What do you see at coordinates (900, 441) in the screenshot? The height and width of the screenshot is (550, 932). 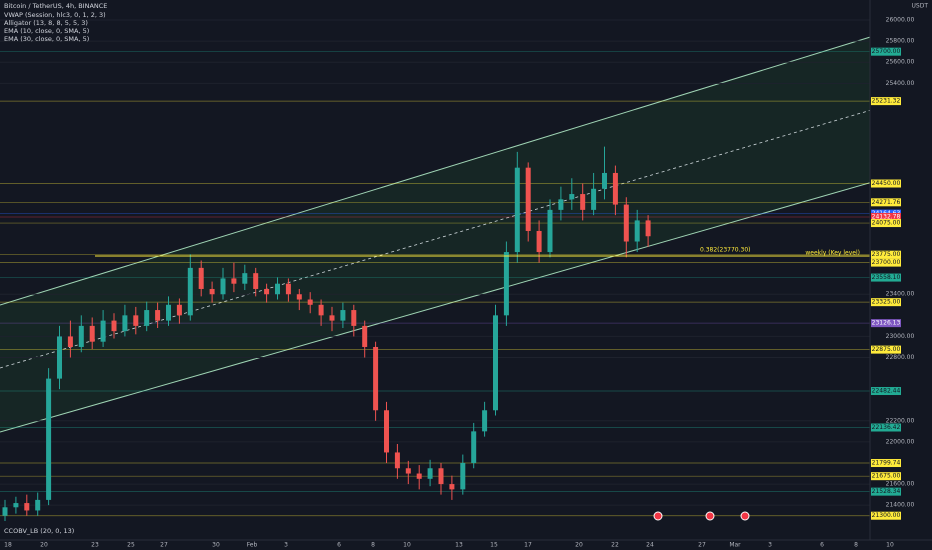 I see `y-tick-label: 22000.00` at bounding box center [900, 441].